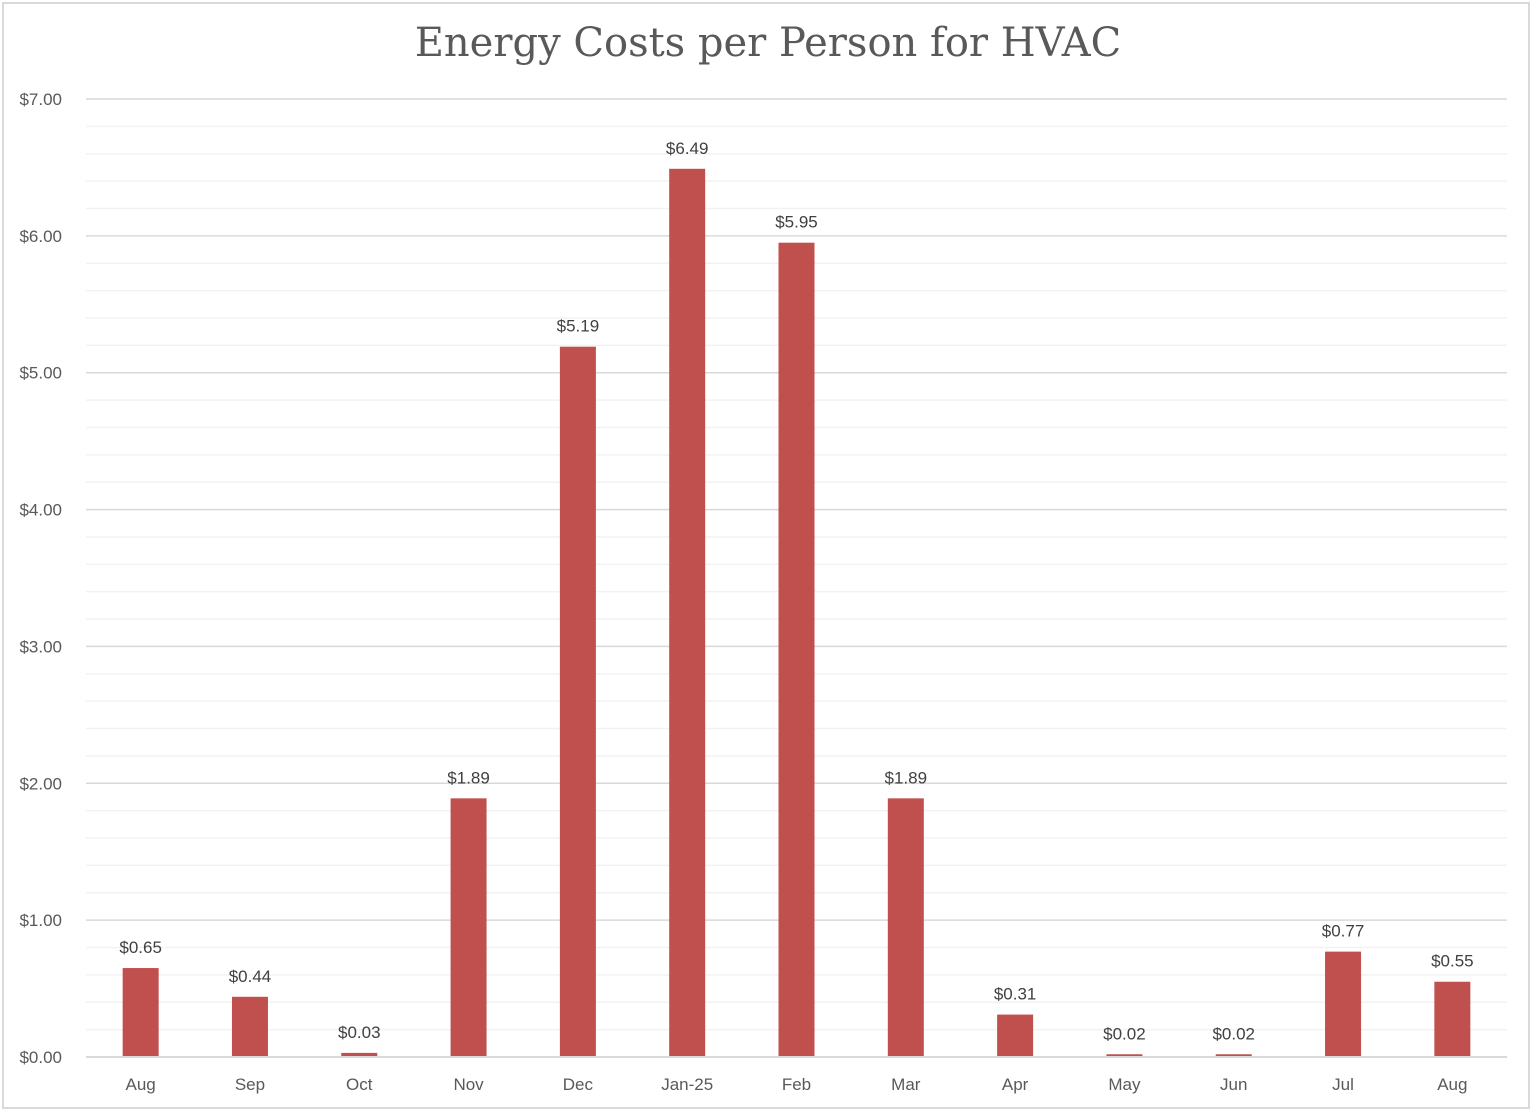 Image resolution: width=1536 pixels, height=1115 pixels. What do you see at coordinates (1343, 931) in the screenshot?
I see `data-label: $0.77` at bounding box center [1343, 931].